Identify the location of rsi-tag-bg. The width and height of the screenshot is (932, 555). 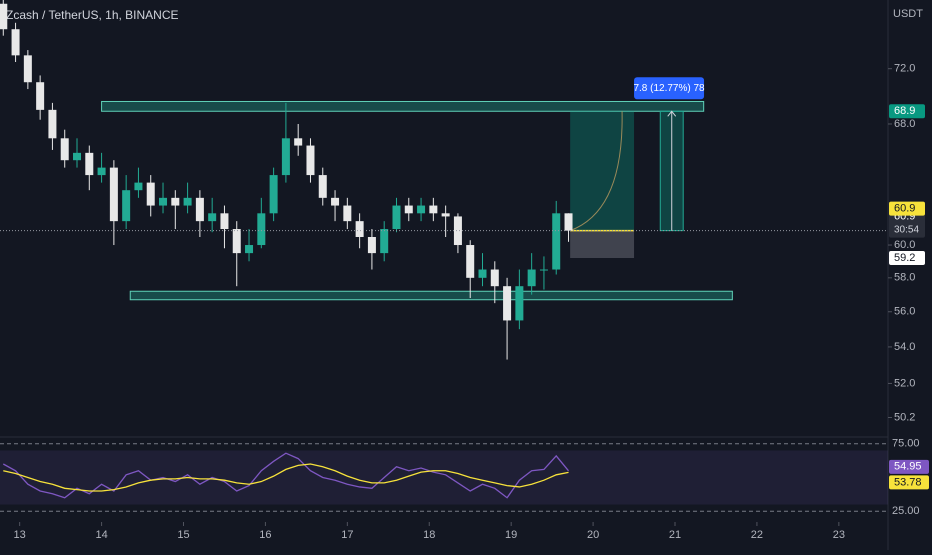
(909, 466).